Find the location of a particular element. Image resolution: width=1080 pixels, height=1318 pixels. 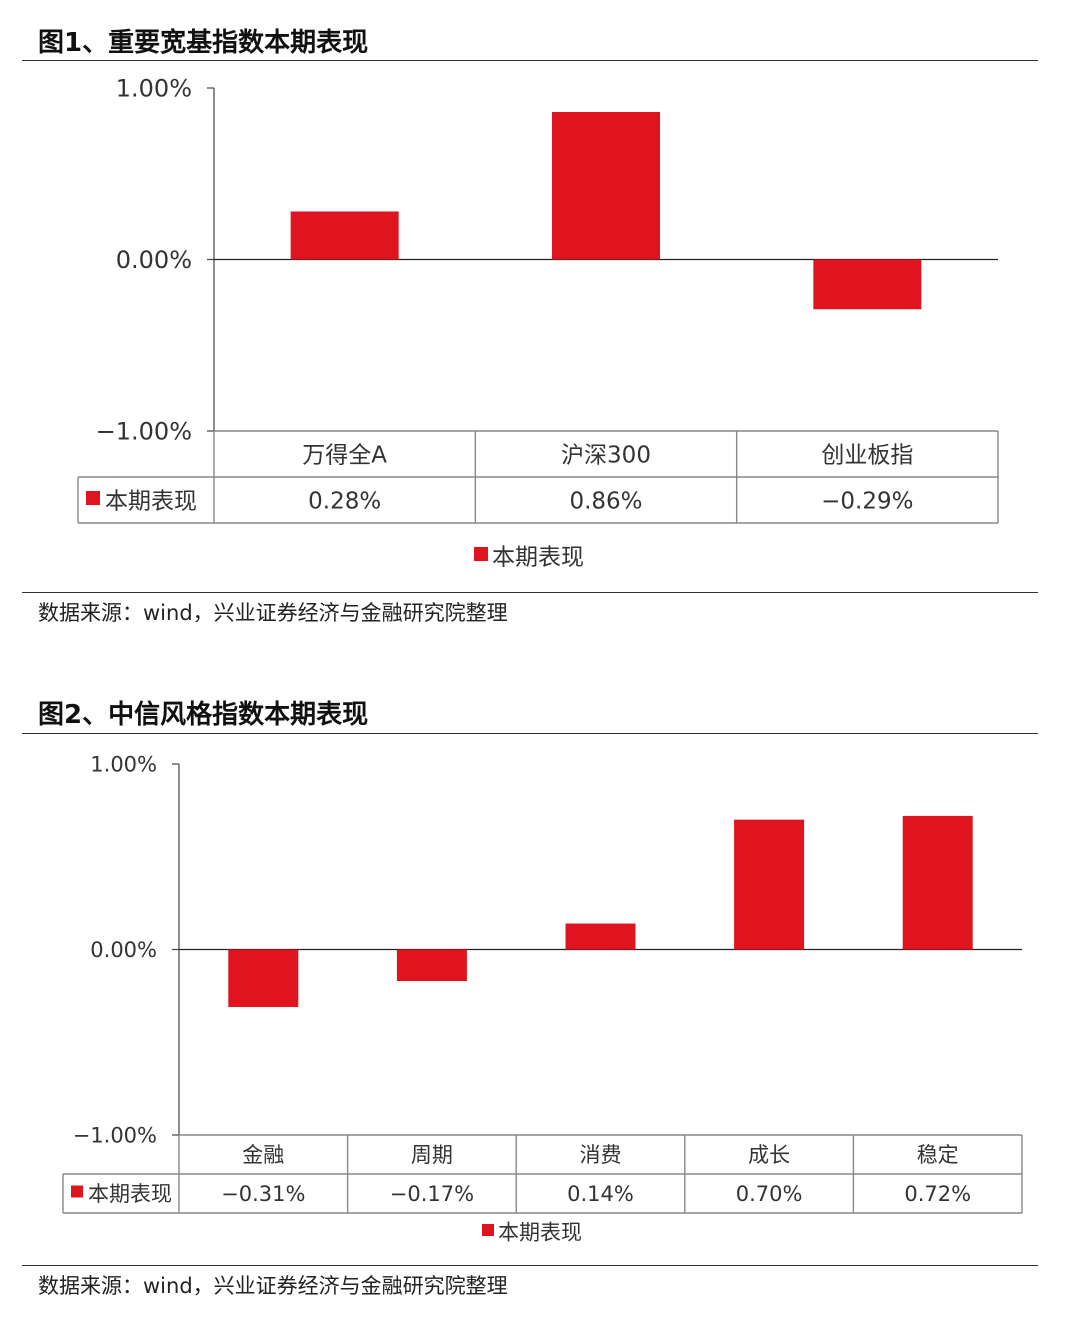

data-label: 0.14% is located at coordinates (600, 1194).